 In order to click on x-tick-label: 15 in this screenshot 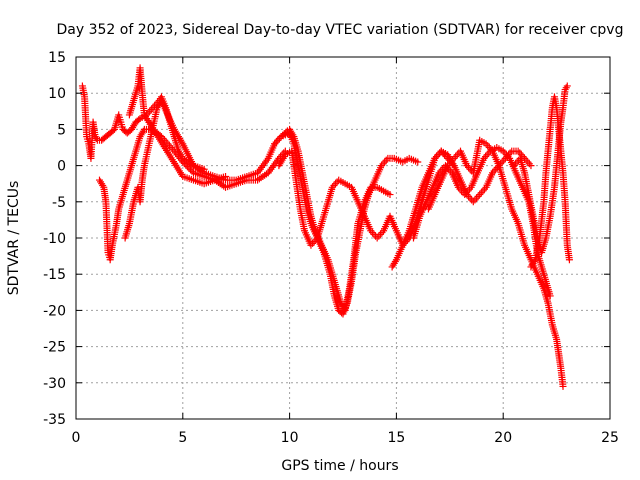, I will do `click(396, 438)`.